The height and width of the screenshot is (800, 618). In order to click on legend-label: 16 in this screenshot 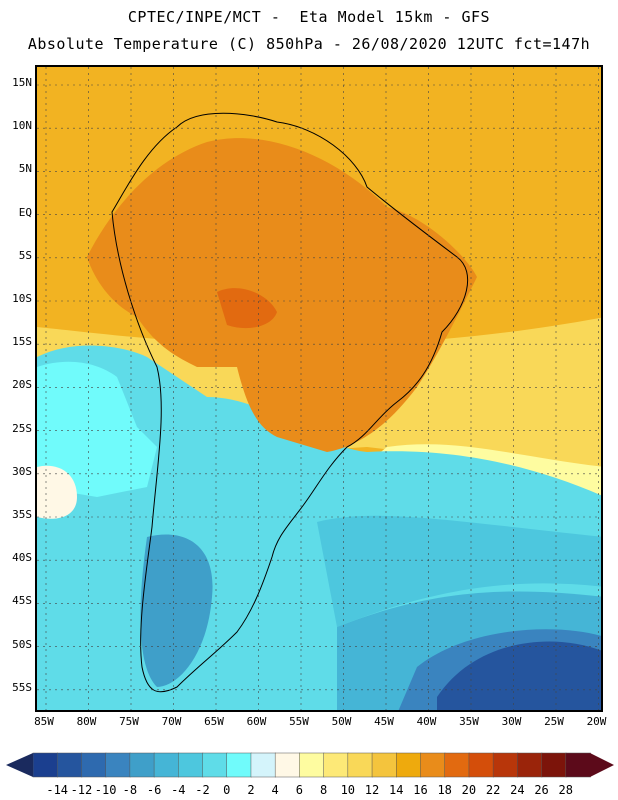, I will do `click(420, 790)`.